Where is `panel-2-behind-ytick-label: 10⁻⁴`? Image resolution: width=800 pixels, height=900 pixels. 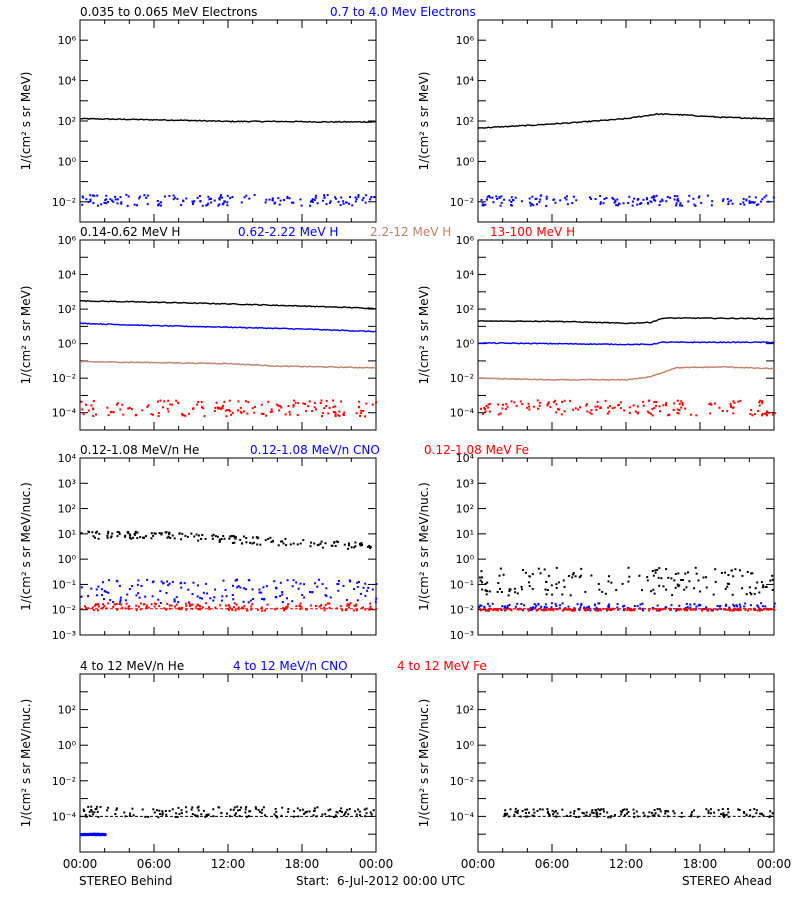
panel-2-behind-ytick-label: 10⁻⁴ is located at coordinates (64, 413).